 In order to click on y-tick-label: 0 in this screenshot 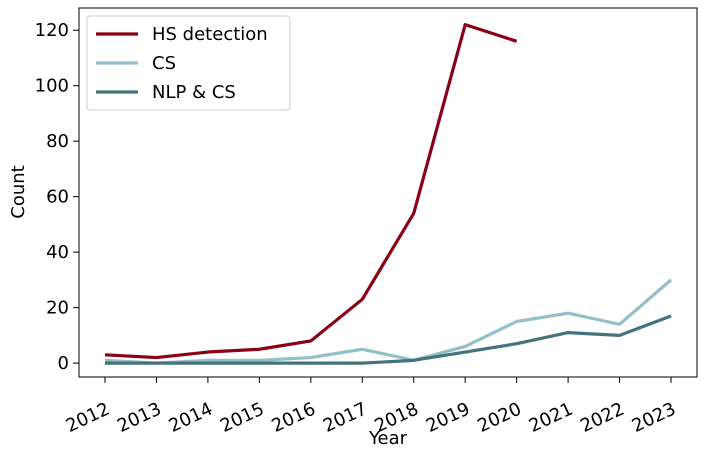, I will do `click(63, 363)`.